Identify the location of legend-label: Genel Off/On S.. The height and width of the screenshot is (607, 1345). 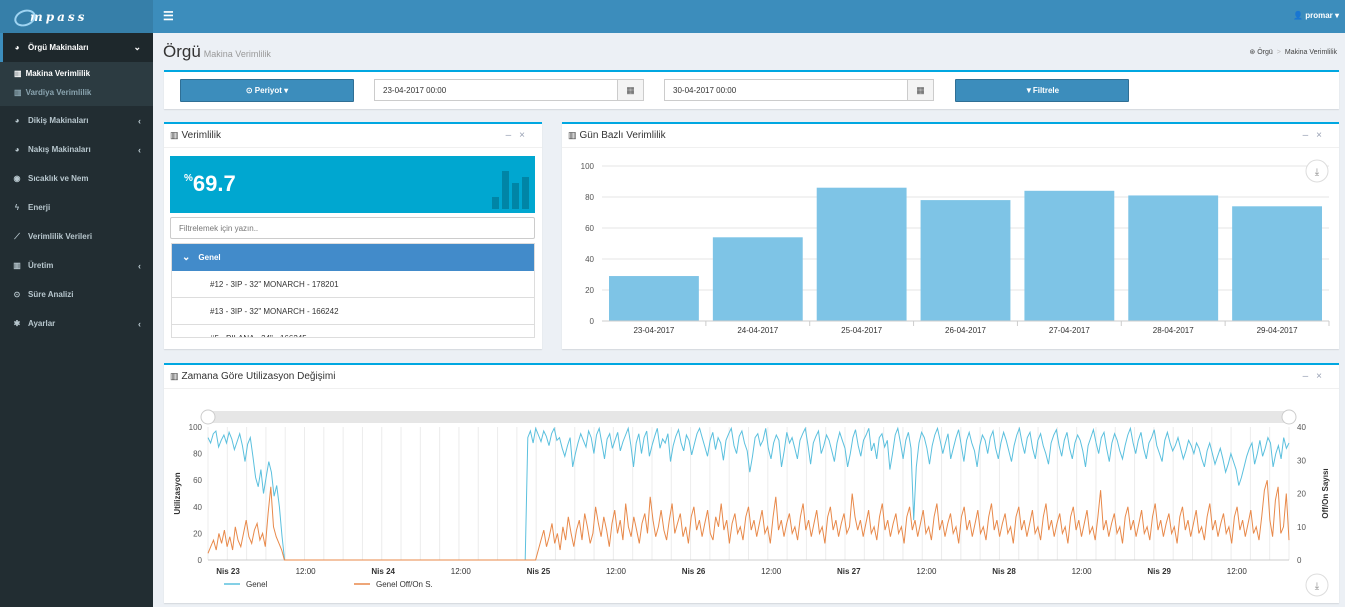
(404, 584).